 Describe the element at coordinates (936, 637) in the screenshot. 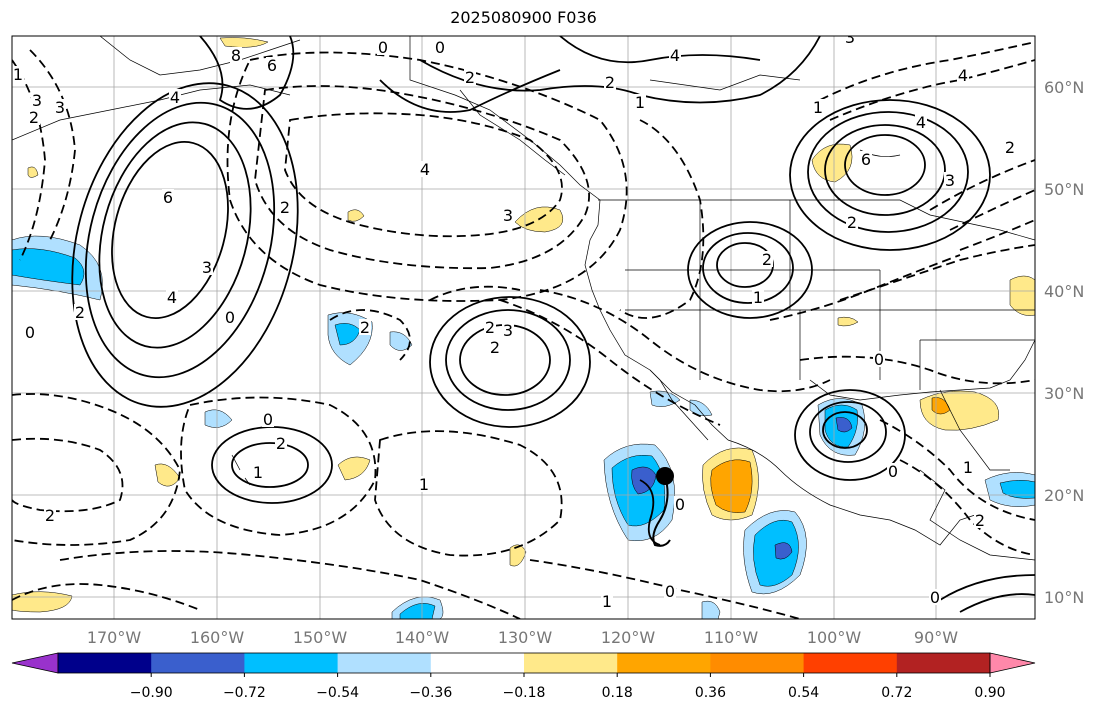

I see `lon-label: 90°W` at that location.